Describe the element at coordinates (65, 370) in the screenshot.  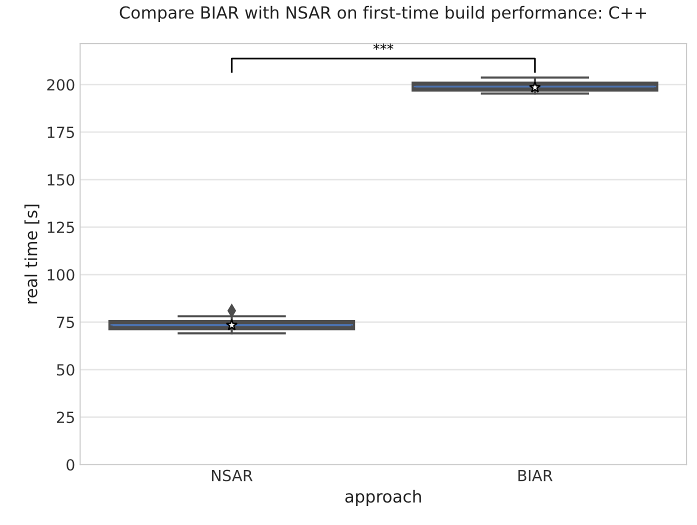
I see `y-tick-label: 50` at that location.